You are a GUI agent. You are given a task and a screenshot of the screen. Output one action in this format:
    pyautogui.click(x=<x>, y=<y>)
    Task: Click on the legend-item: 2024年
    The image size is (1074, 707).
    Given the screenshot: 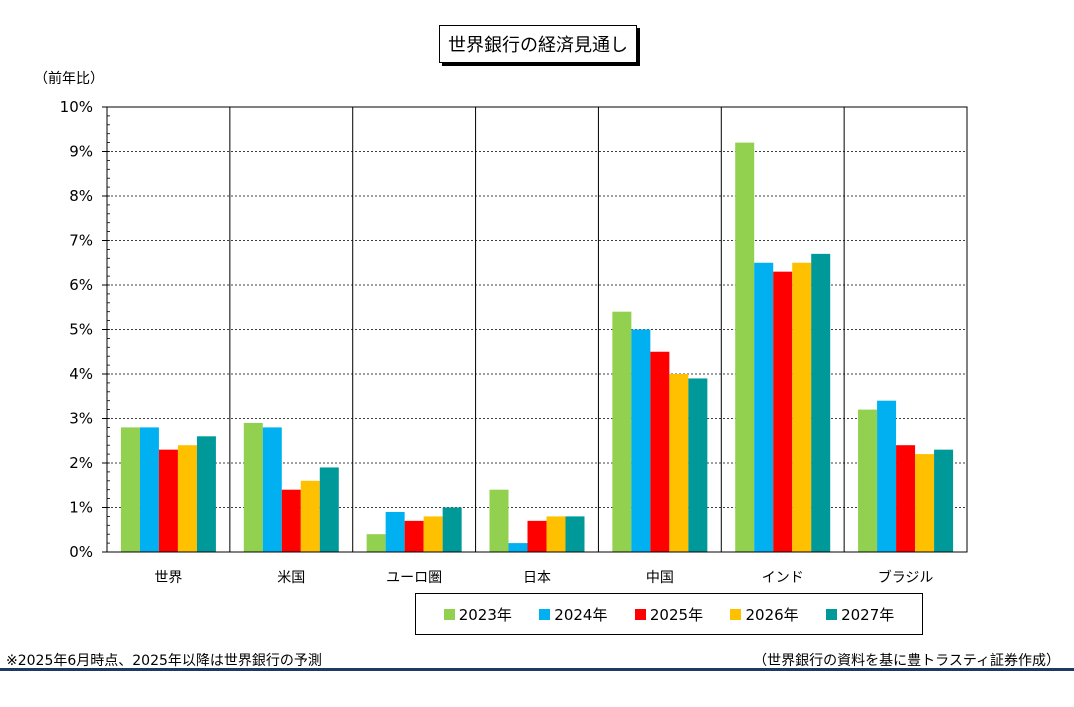 What is the action you would take?
    pyautogui.click(x=573, y=614)
    